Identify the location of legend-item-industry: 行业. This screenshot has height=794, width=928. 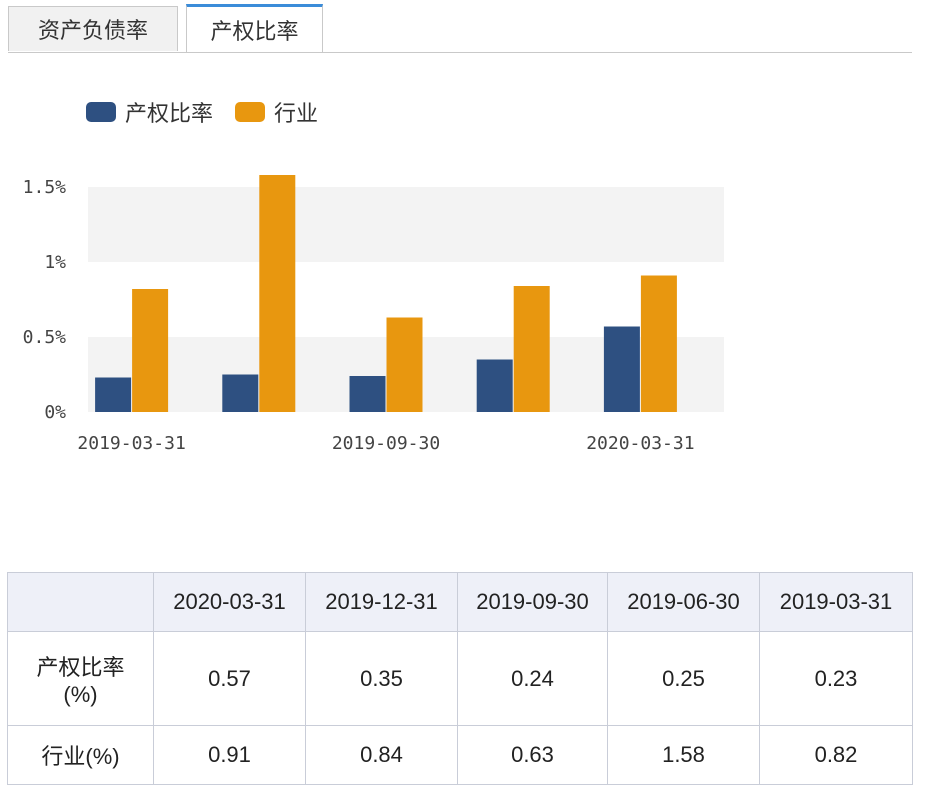
(276, 112).